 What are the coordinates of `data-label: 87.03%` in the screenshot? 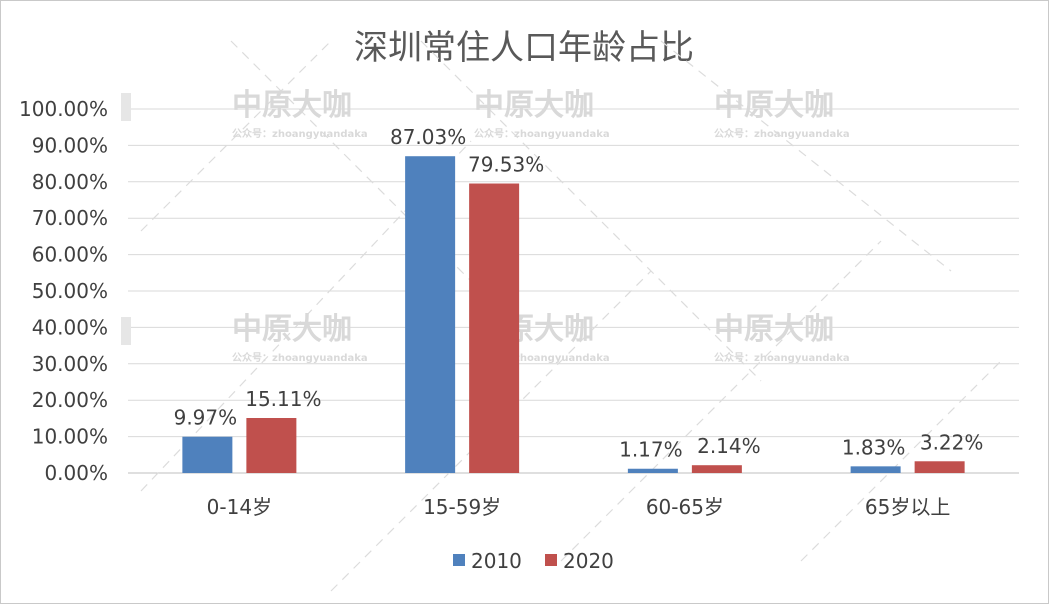 It's located at (428, 137).